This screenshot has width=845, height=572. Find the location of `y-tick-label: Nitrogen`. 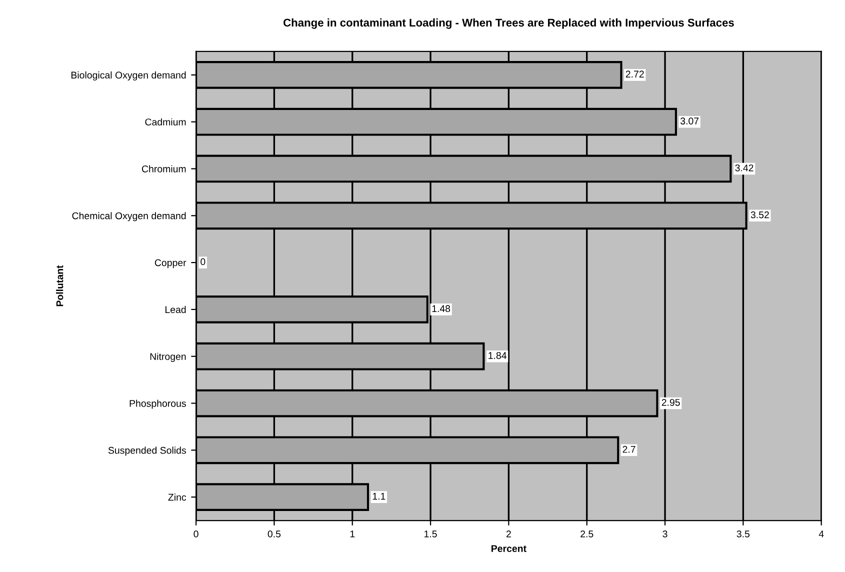

y-tick-label: Nitrogen is located at coordinates (168, 357).